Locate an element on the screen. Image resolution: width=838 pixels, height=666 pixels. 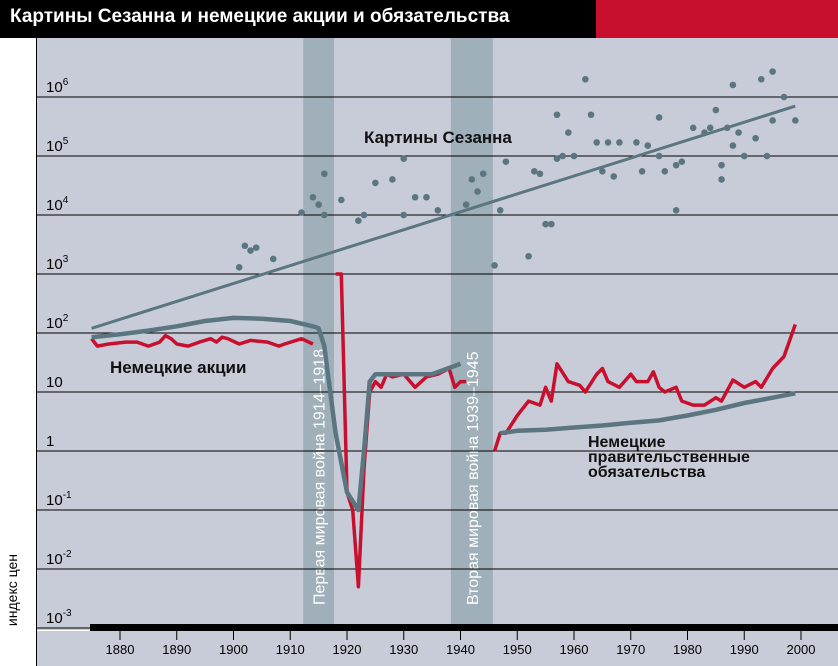
war-band-label-1: Первая мировая война 1914–1918 is located at coordinates (320, 477).